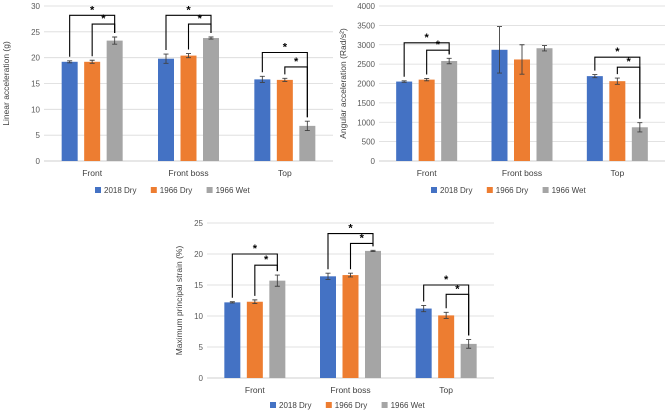 The width and height of the screenshot is (669, 415). What do you see at coordinates (424, 309) in the screenshot?
I see `error-bar-2018-dry-top` at bounding box center [424, 309].